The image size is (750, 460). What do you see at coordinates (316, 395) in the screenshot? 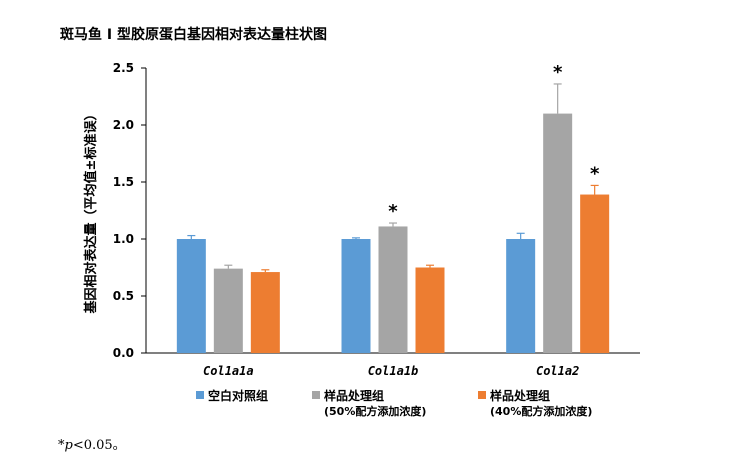
I see `legend-swatch-sample50` at bounding box center [316, 395].